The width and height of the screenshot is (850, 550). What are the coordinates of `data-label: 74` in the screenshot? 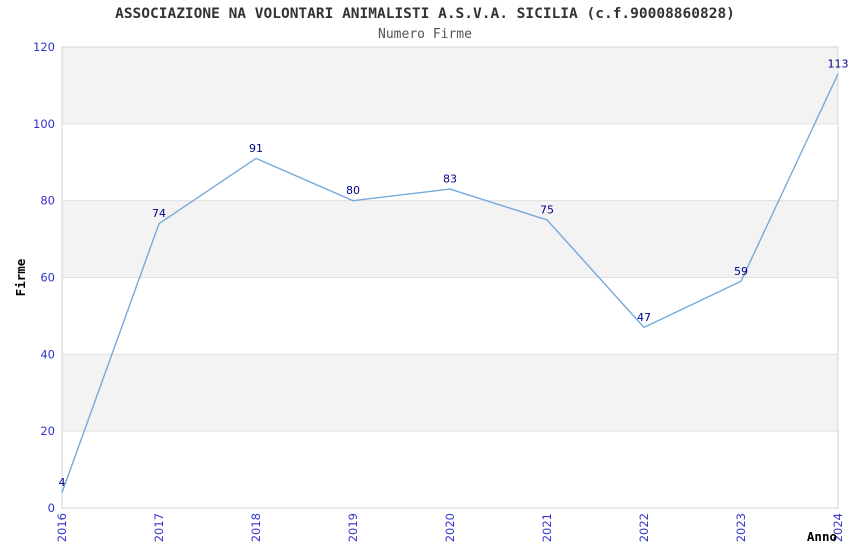 It's located at (159, 213).